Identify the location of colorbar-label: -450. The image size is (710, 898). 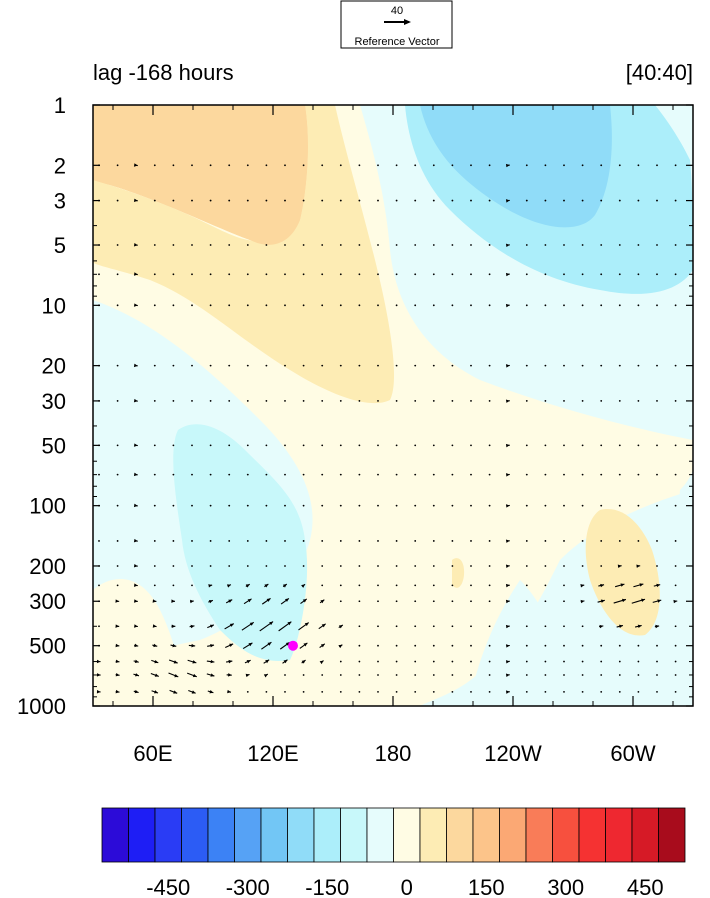
(168, 886).